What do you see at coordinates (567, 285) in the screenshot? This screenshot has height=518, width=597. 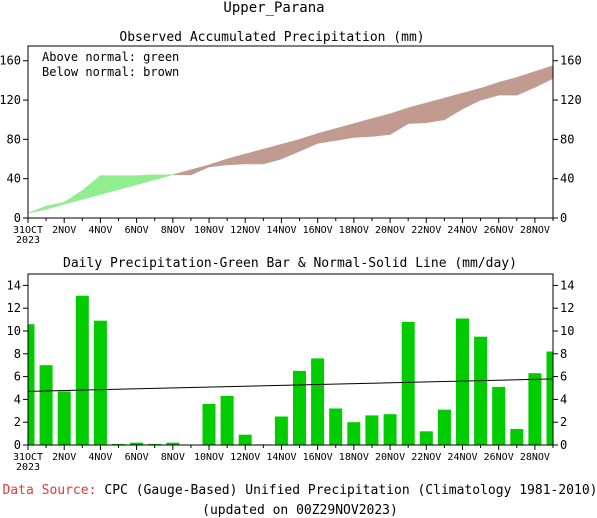 I see `y-tick-label-right: 14` at bounding box center [567, 285].